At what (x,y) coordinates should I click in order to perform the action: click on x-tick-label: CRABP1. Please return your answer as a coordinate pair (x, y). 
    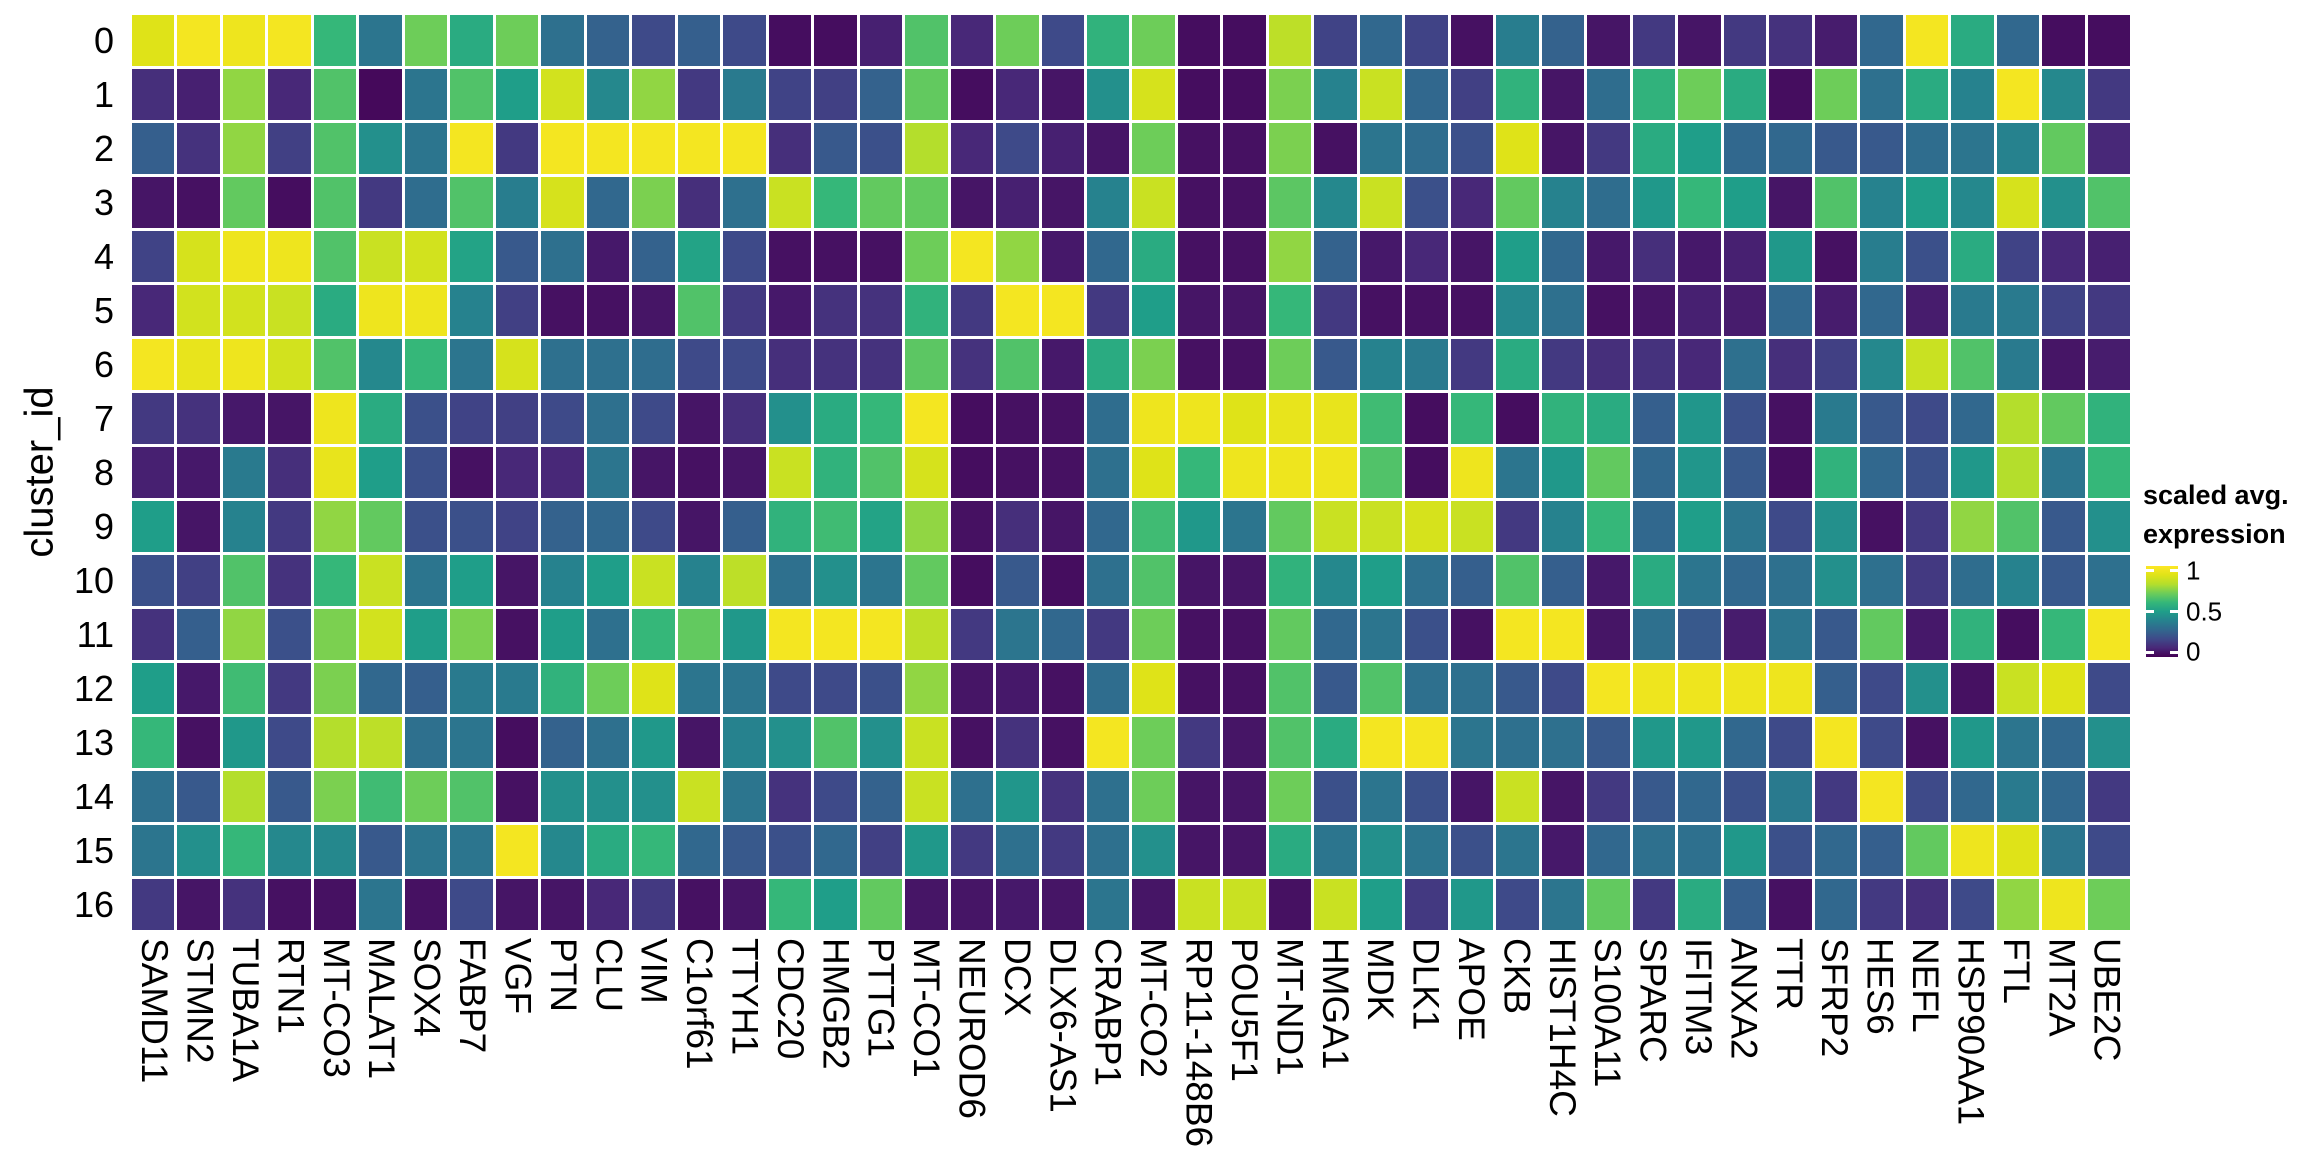
    Looking at the image, I should click on (1108, 1012).